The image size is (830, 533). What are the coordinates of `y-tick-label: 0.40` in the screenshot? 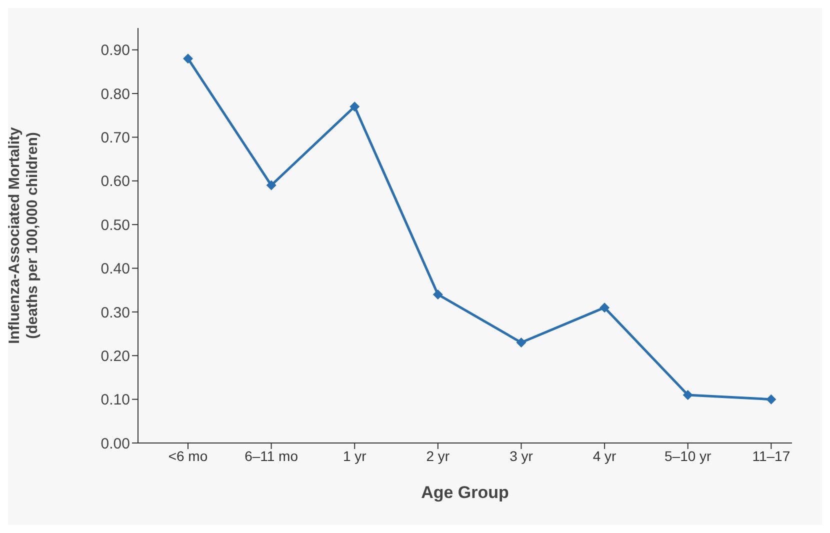 It's located at (115, 269).